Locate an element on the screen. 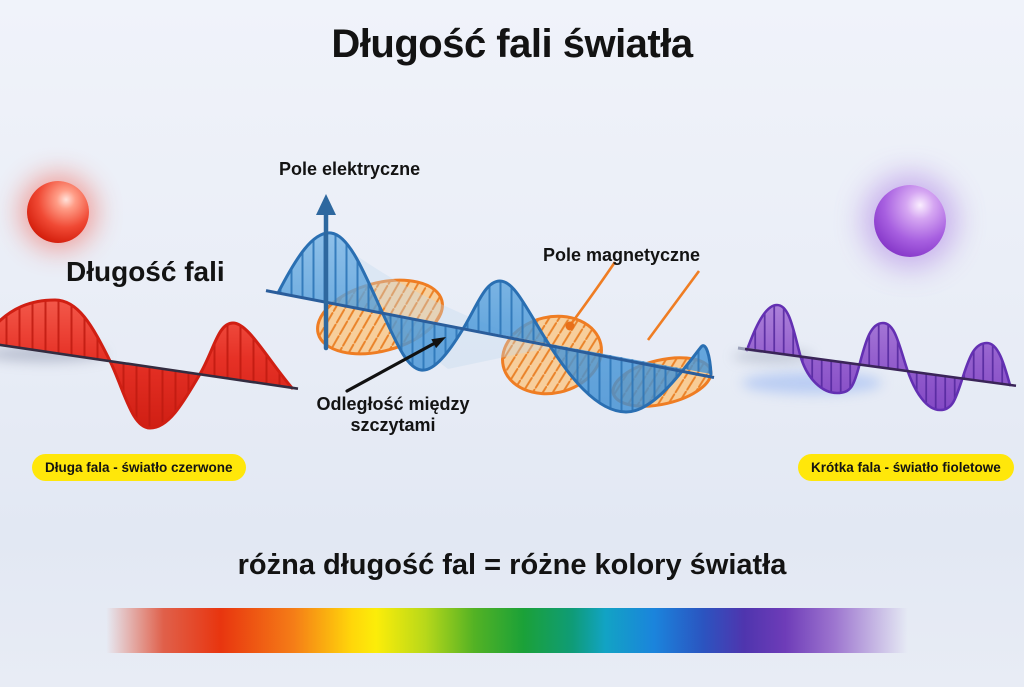  short-wave-badge: Krótka fala - światło fioletowe is located at coordinates (906, 467).